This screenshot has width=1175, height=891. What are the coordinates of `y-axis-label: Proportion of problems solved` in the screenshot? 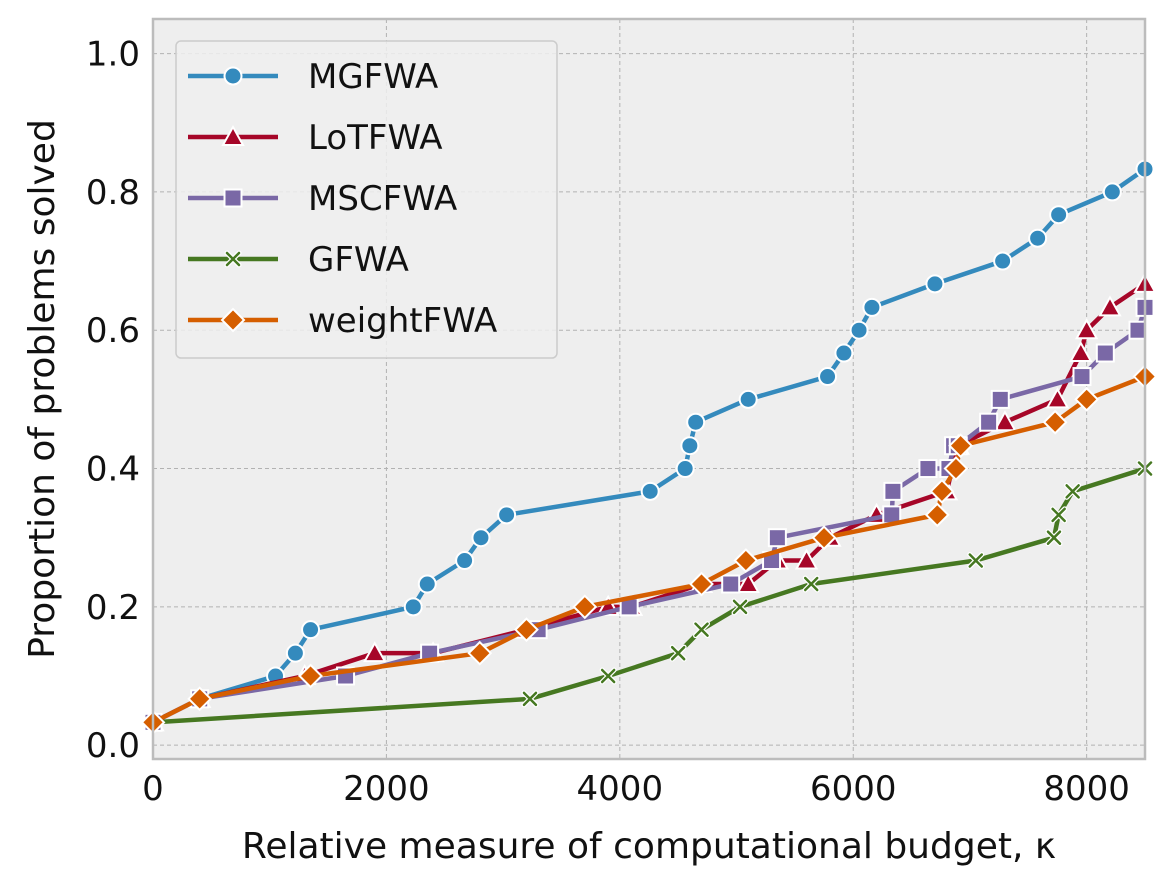 It's located at (42, 389).